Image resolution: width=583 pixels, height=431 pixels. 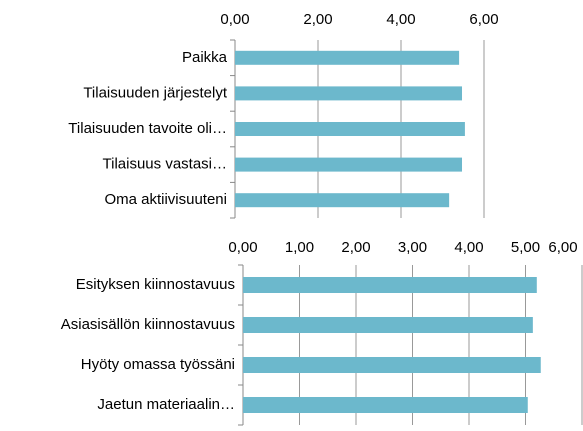 I want to click on category-label: Asiasisällön kiinnostavuus, so click(x=148, y=324).